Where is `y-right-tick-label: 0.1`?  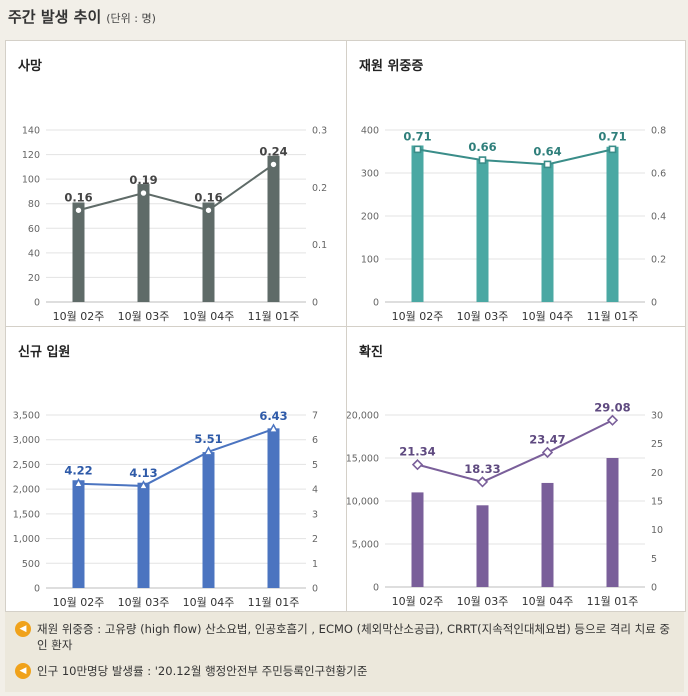
y-right-tick-label: 0.1 is located at coordinates (319, 245).